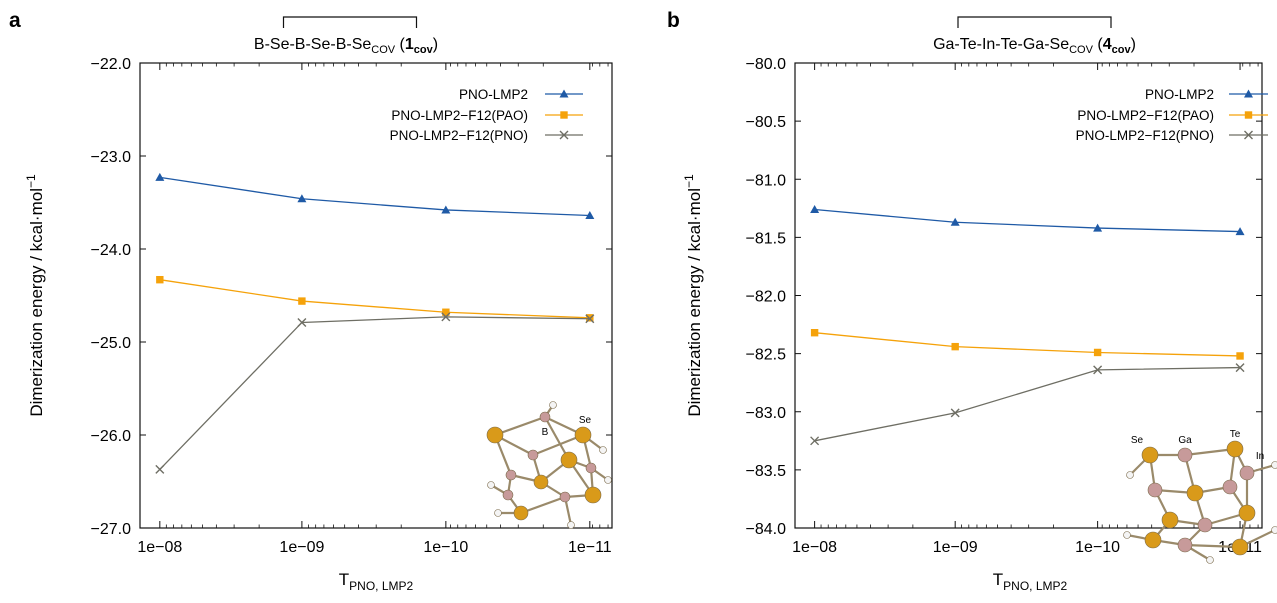  I want to click on title-tag-num: 1, so click(409, 44).